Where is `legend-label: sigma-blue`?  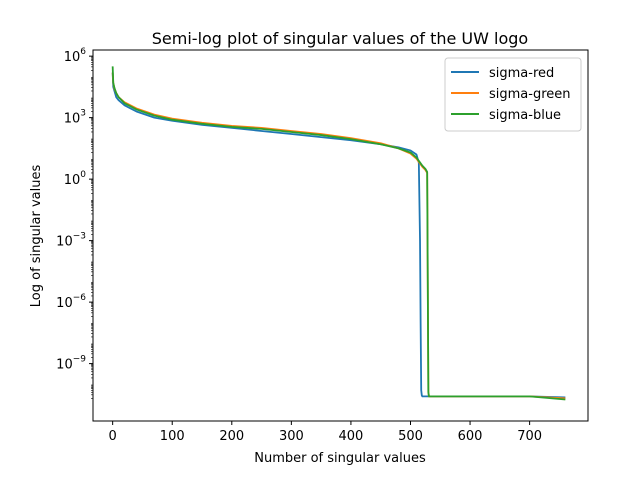 legend-label: sigma-blue is located at coordinates (525, 115).